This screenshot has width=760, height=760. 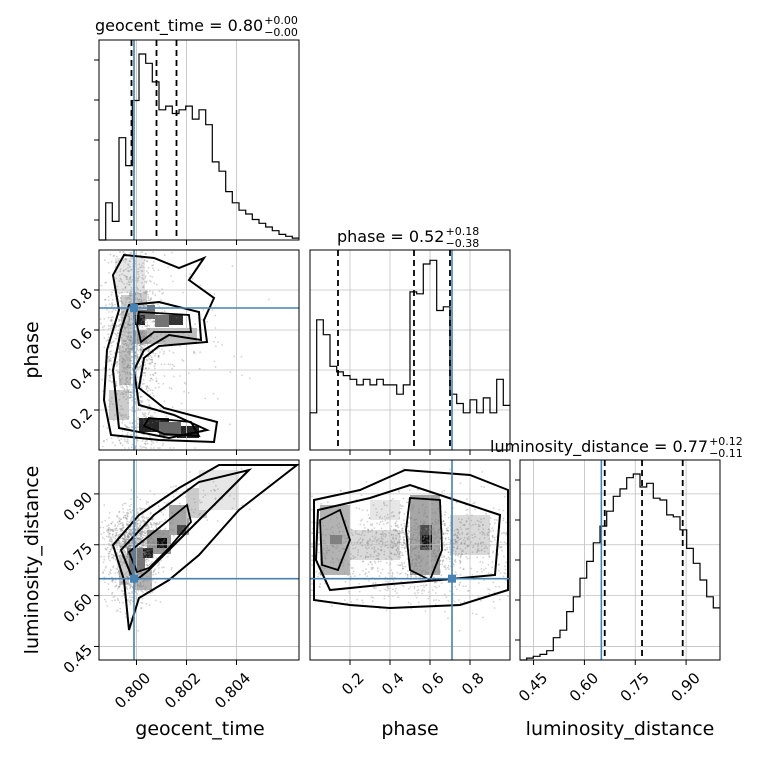 What do you see at coordinates (393, 684) in the screenshot?
I see `x-tick-label: 0.4` at bounding box center [393, 684].